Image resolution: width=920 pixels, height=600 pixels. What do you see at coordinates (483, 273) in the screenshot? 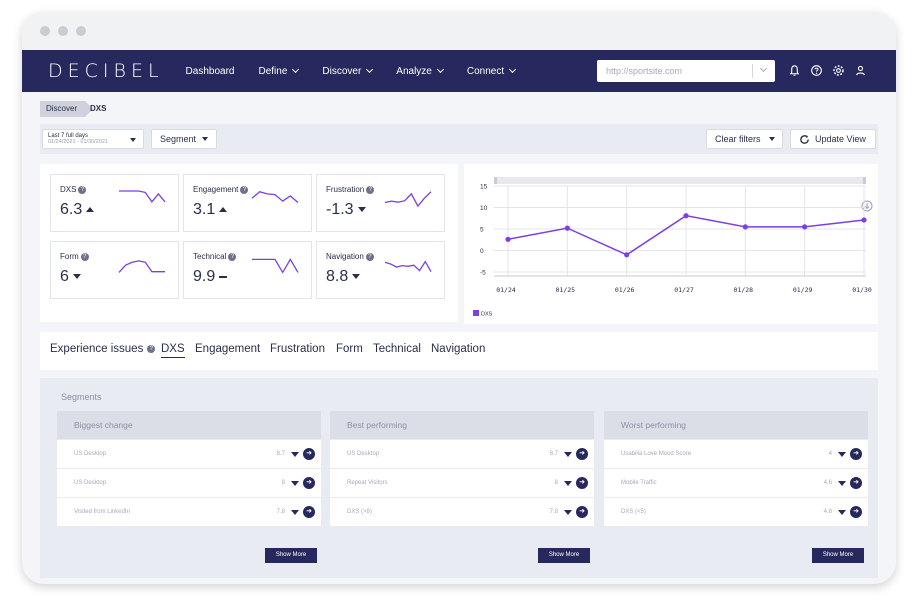
I see `y-tick-label: -5` at bounding box center [483, 273].